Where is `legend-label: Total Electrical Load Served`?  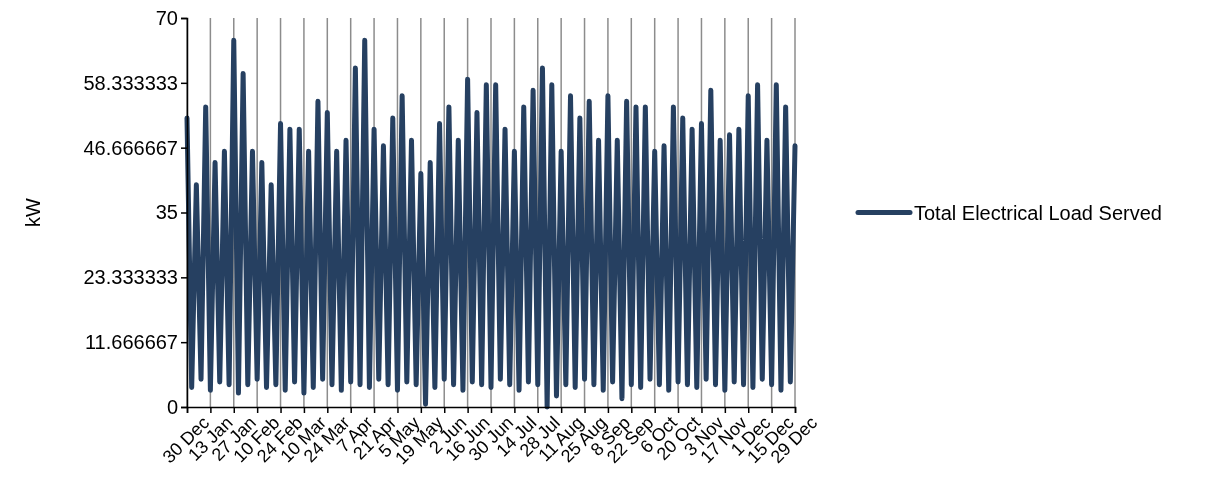
legend-label: Total Electrical Load Served is located at coordinates (1038, 212).